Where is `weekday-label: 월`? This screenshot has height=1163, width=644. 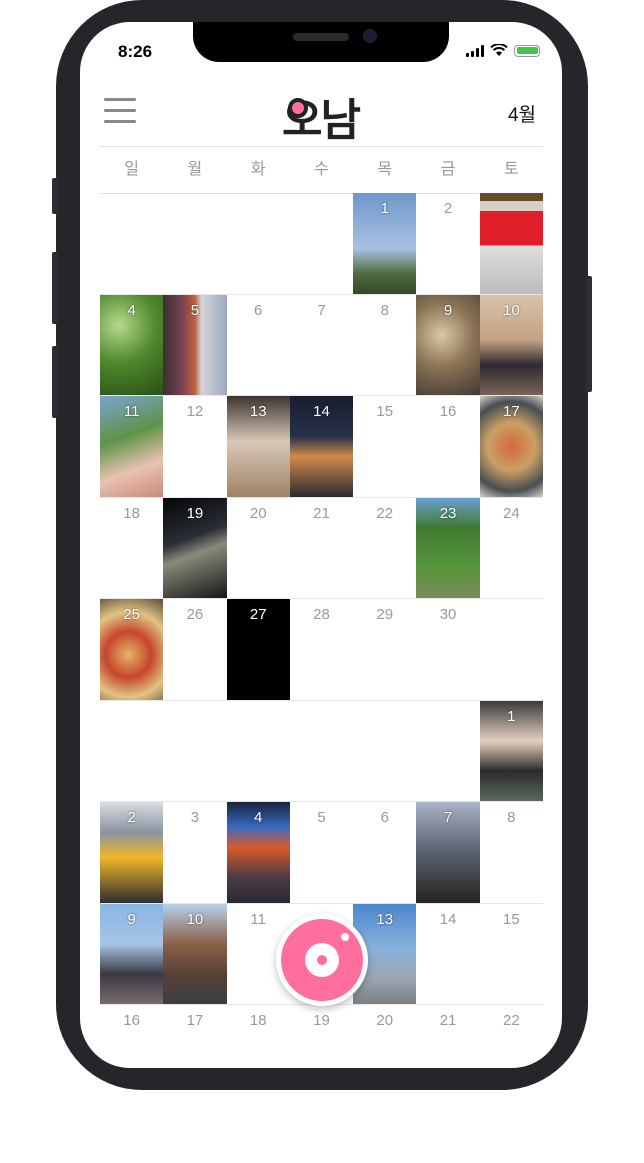
weekday-label: 월 is located at coordinates (195, 169).